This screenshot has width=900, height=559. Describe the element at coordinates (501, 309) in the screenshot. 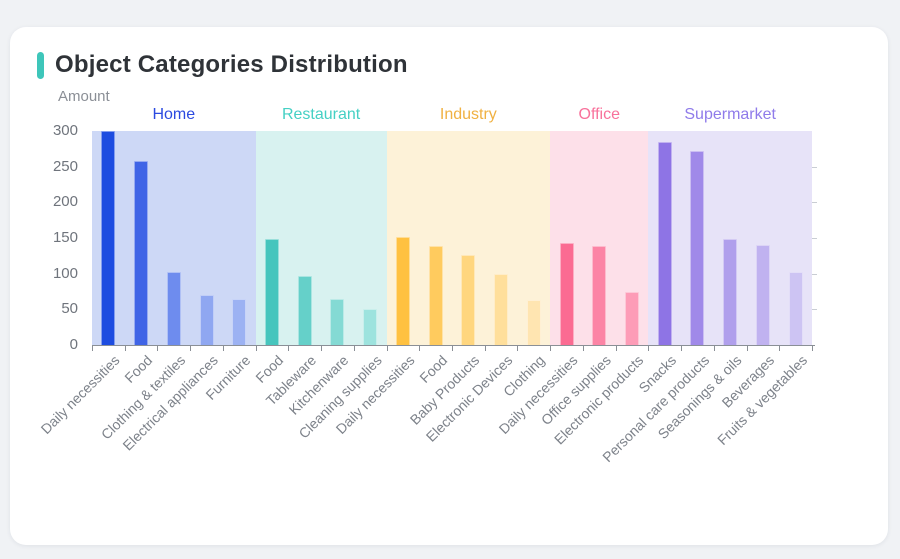

I see `bar-electronic-devices` at that location.